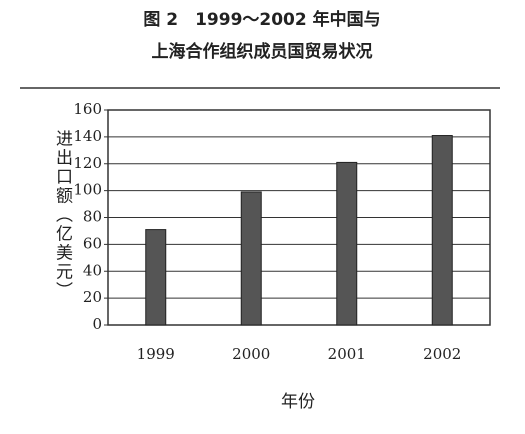 The image size is (525, 434). Describe the element at coordinates (97, 324) in the screenshot. I see `y-tick-label: 0` at that location.